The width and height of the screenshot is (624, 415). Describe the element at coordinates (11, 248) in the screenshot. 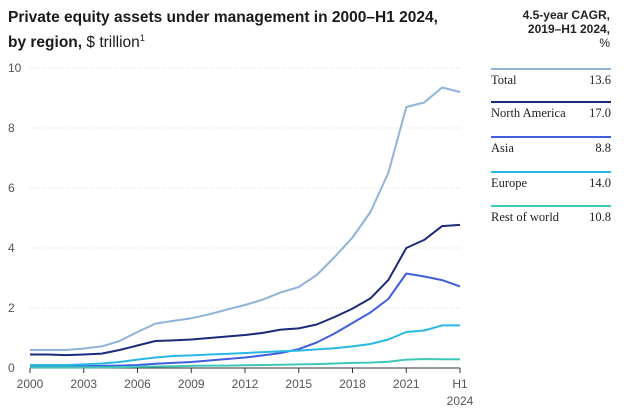

I see `y-tick-label: 4` at that location.